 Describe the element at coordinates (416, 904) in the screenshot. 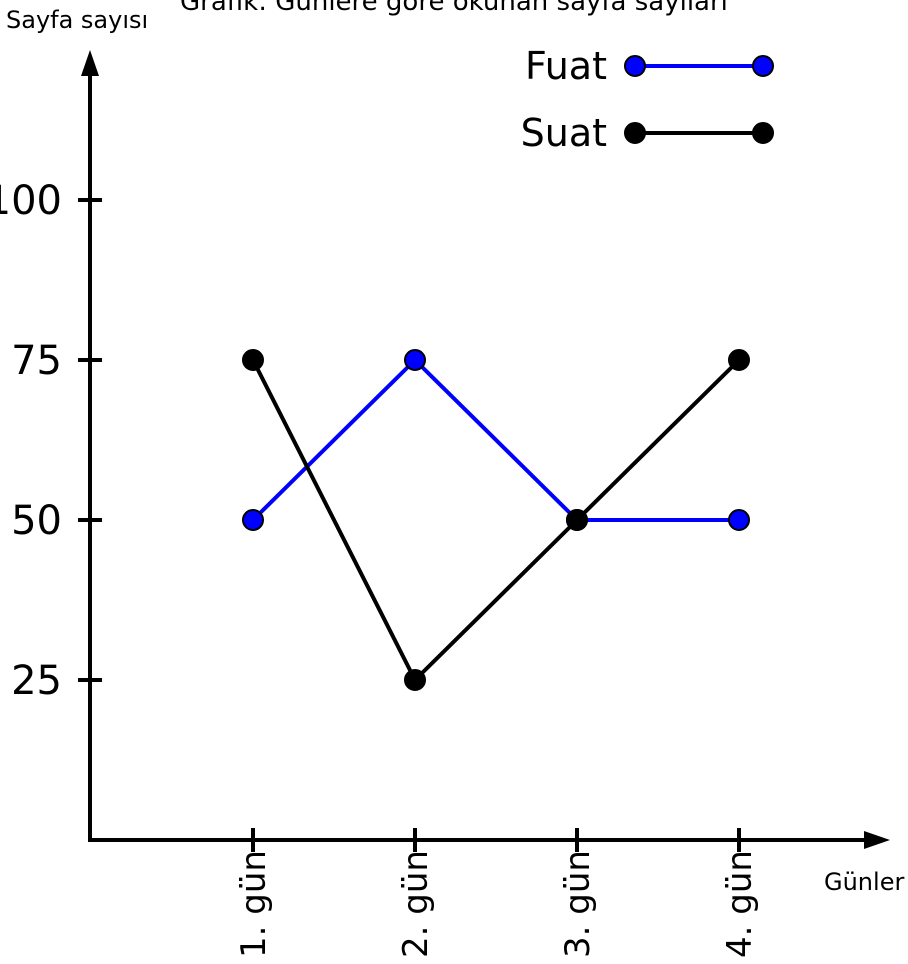

I see `x-tick-label: 2. gün` at that location.